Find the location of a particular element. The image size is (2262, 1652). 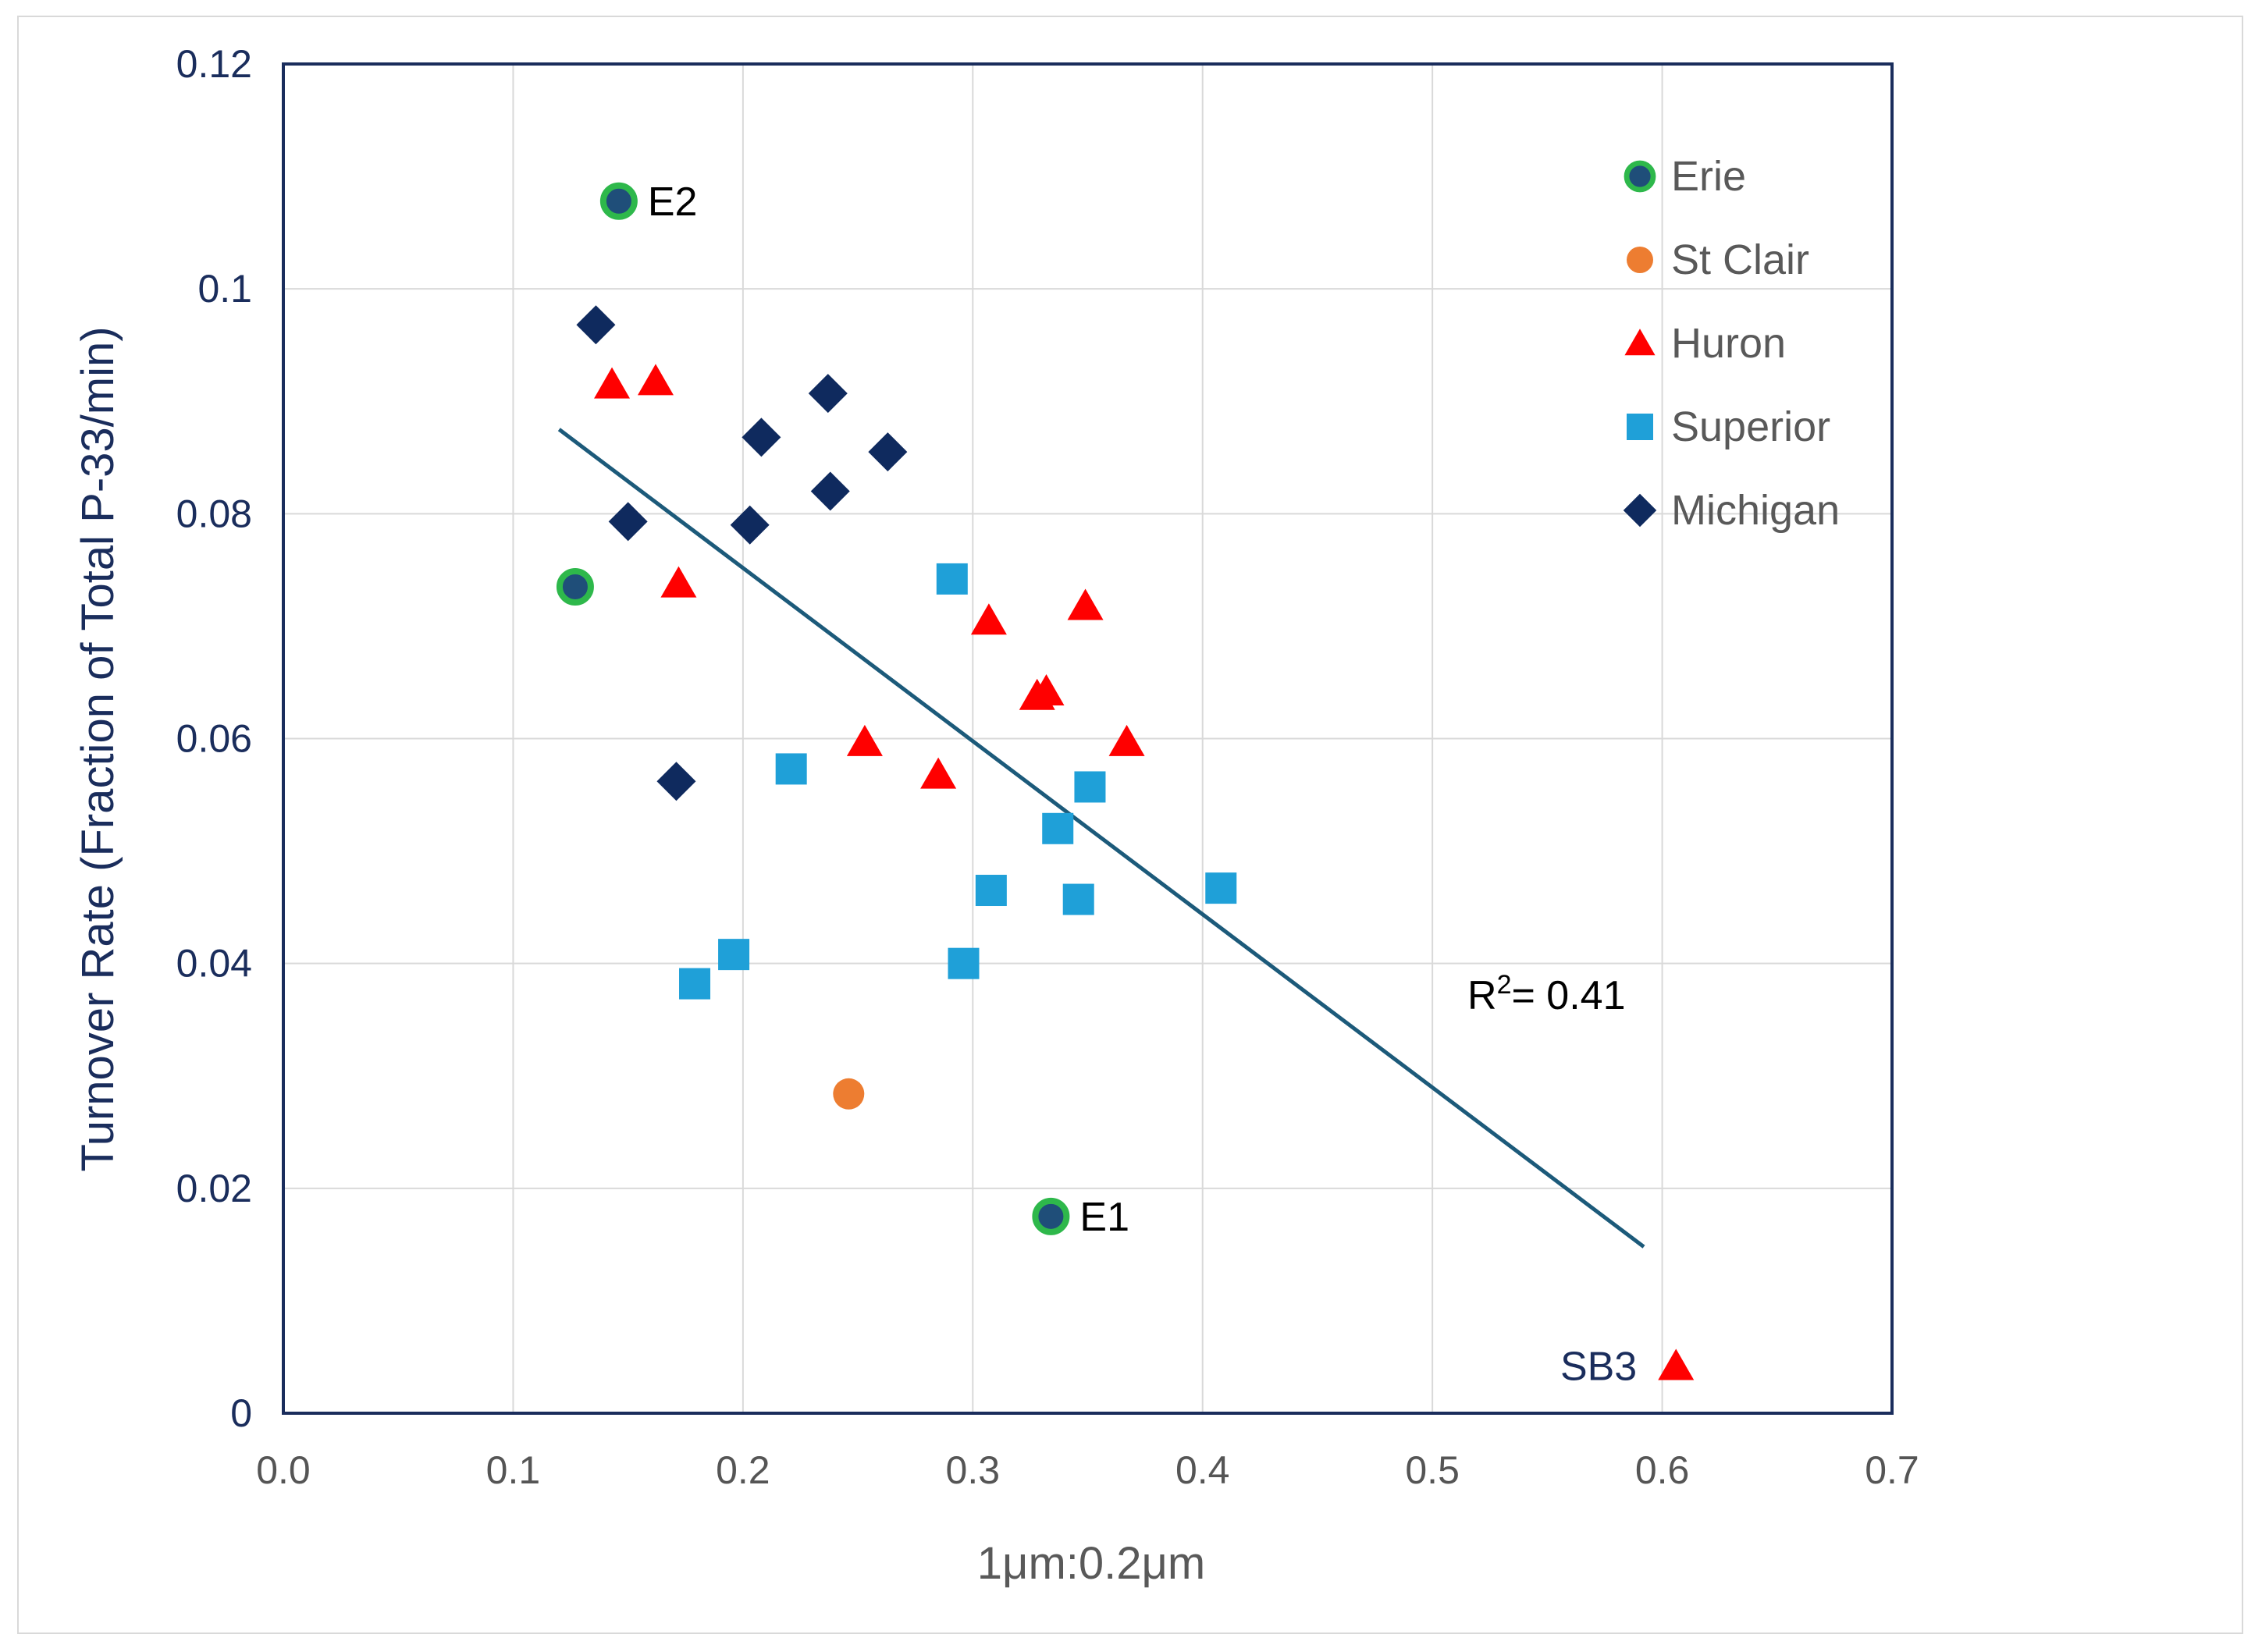

legend-marker-huron is located at coordinates (1640, 343).